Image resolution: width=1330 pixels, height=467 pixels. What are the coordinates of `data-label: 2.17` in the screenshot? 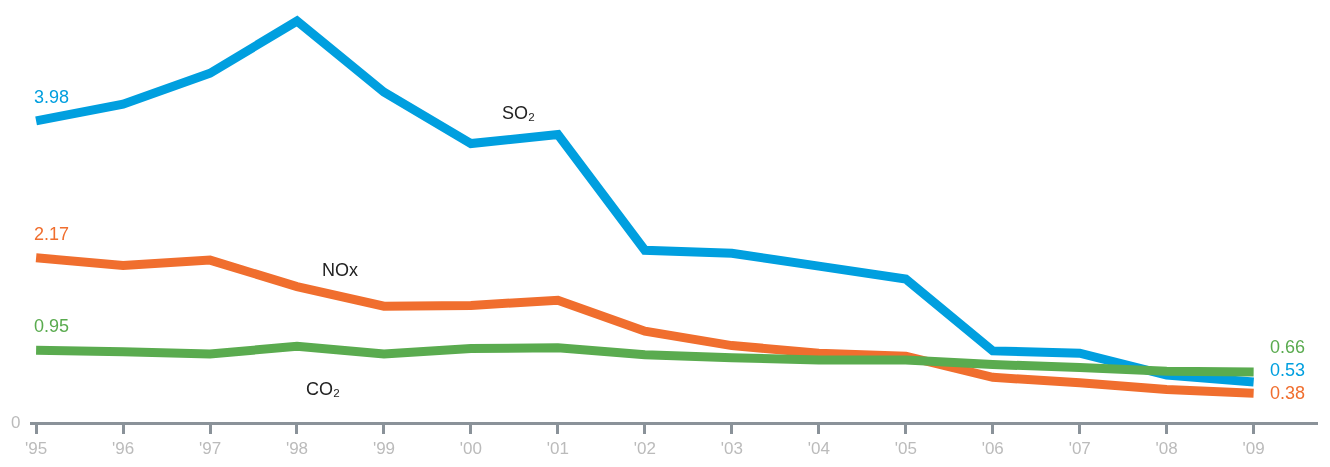 It's located at (52, 234).